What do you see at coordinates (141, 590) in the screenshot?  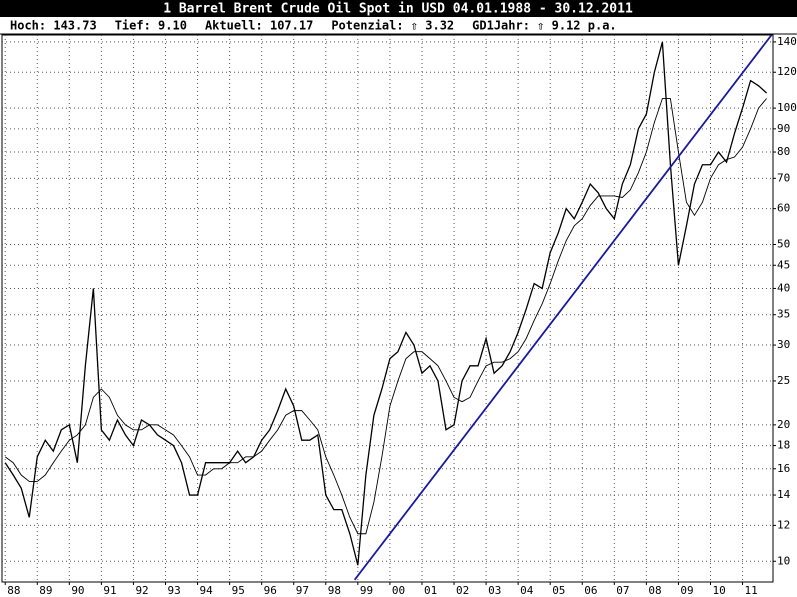 I see `x-tick-label: 92` at bounding box center [141, 590].